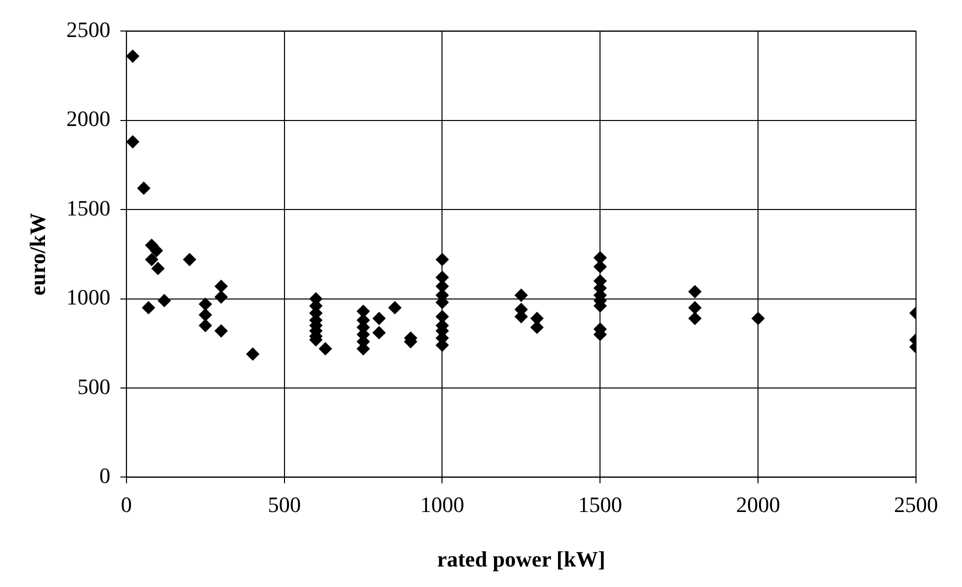 Image resolution: width=962 pixels, height=587 pixels. Describe the element at coordinates (88, 207) in the screenshot. I see `y-tick-label: 1500` at that location.